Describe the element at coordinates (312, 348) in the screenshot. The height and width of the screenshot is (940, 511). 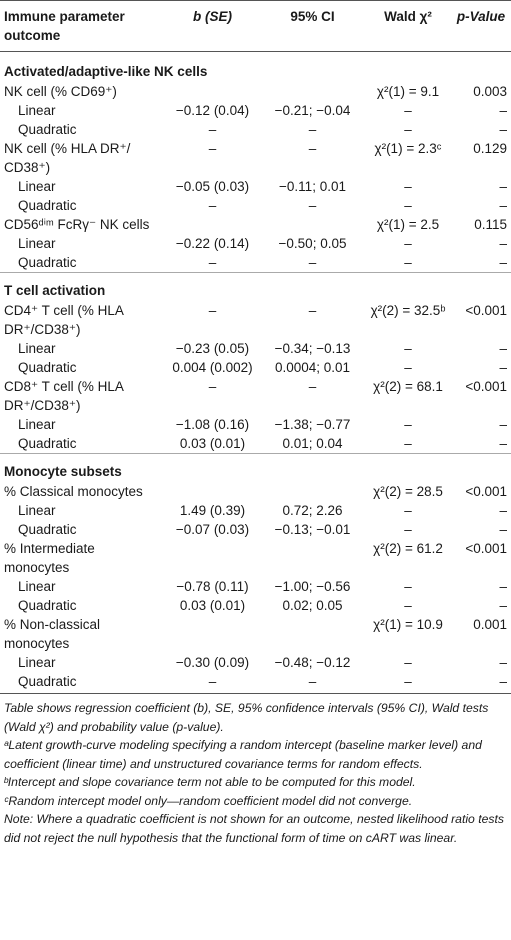
I see `linear-ci: −0.34; −0.13` at that location.